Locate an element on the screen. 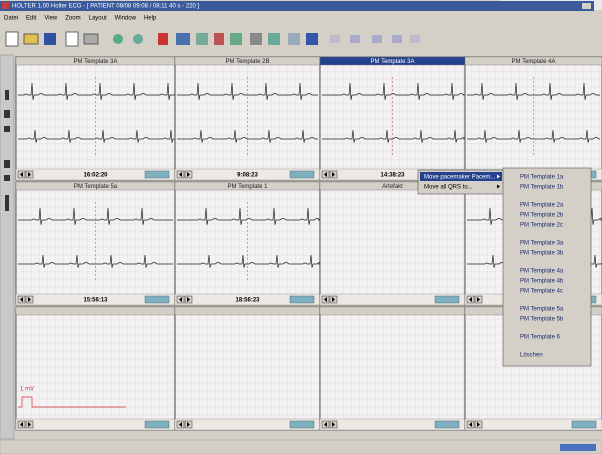 The width and height of the screenshot is (602, 454). submenu-item: Löschen is located at coordinates (531, 356).